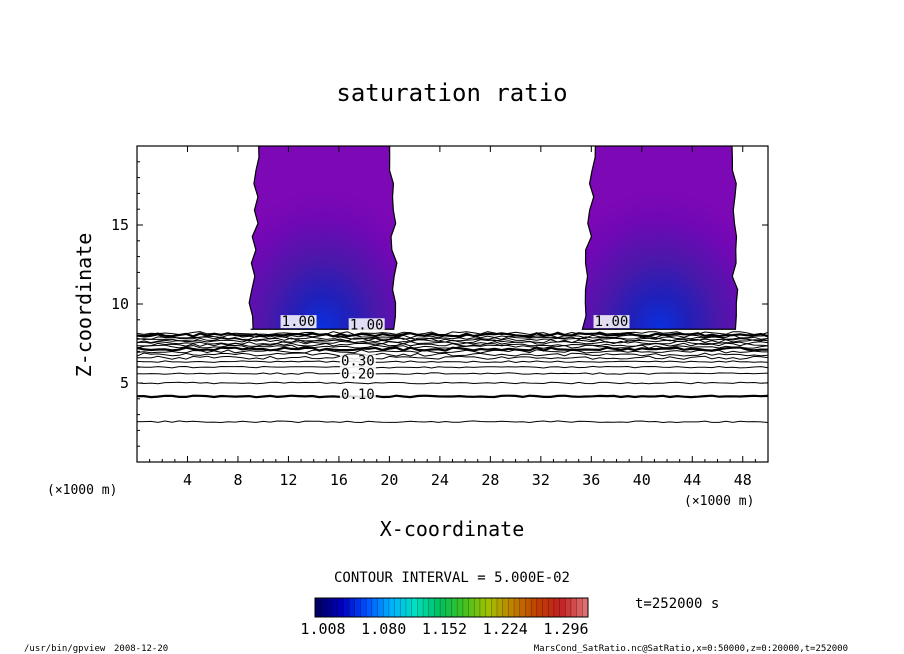  What do you see at coordinates (65, 649) in the screenshot?
I see `program-path: /usr/bin/gpview` at bounding box center [65, 649].